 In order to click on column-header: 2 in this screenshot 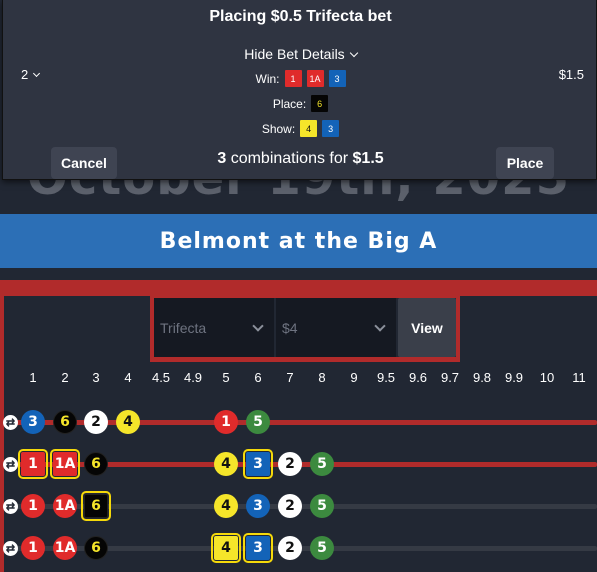, I will do `click(65, 377)`.